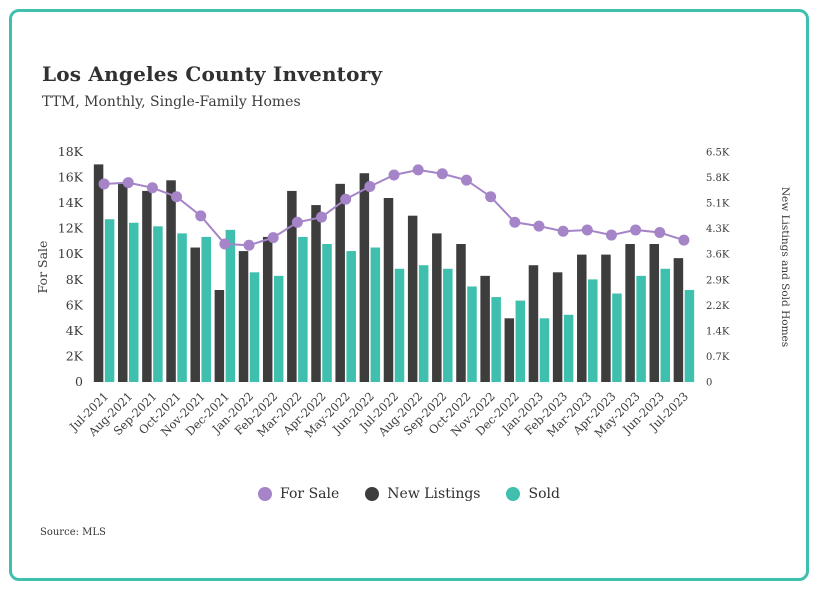 This screenshot has width=818, height=590. I want to click on left-axis-tick: 16K, so click(71, 177).